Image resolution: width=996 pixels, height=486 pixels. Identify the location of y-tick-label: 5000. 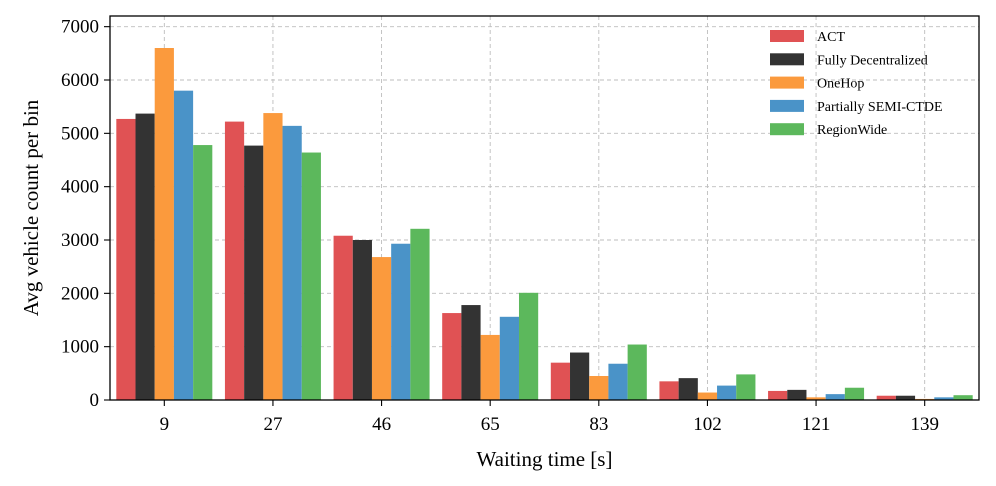
(80, 133).